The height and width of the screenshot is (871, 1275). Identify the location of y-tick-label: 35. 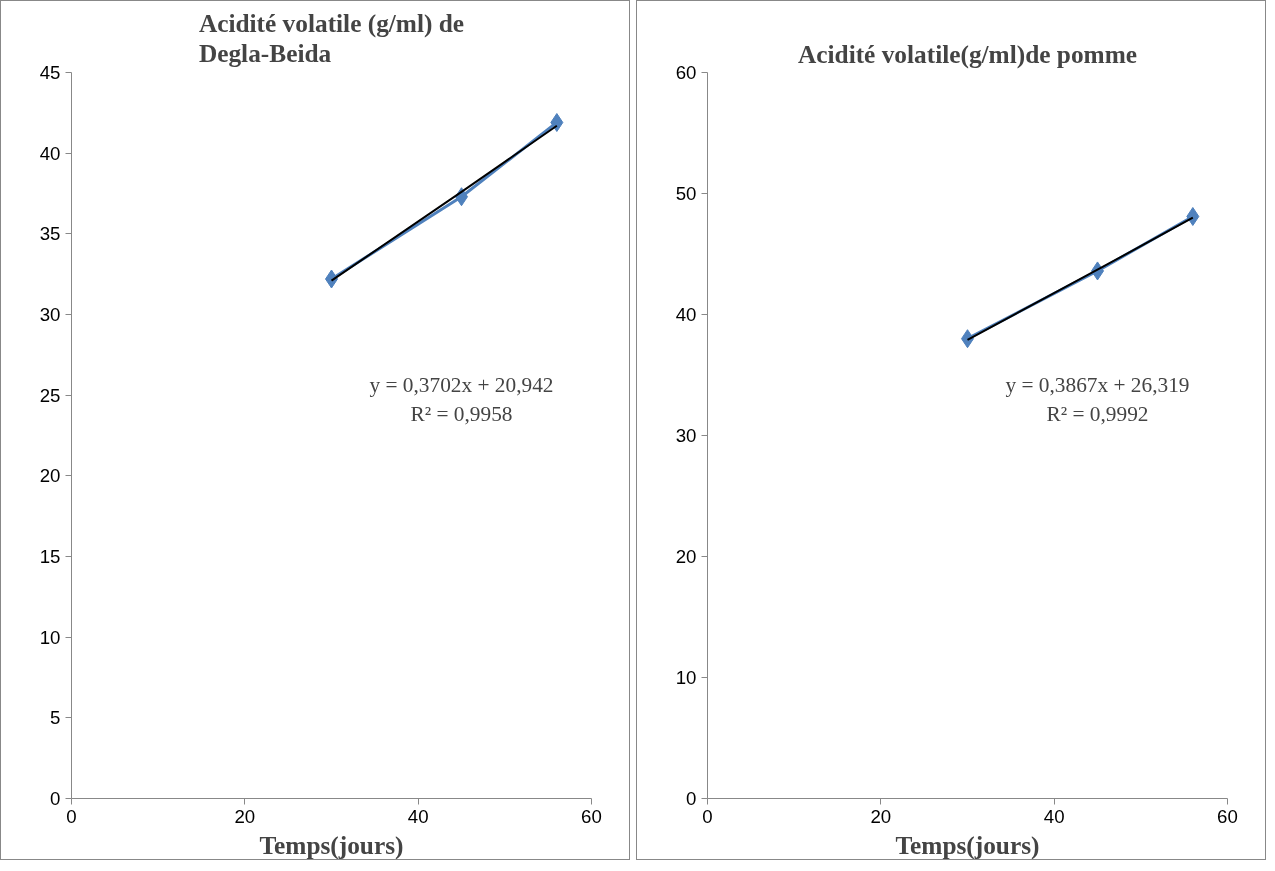
(50, 234).